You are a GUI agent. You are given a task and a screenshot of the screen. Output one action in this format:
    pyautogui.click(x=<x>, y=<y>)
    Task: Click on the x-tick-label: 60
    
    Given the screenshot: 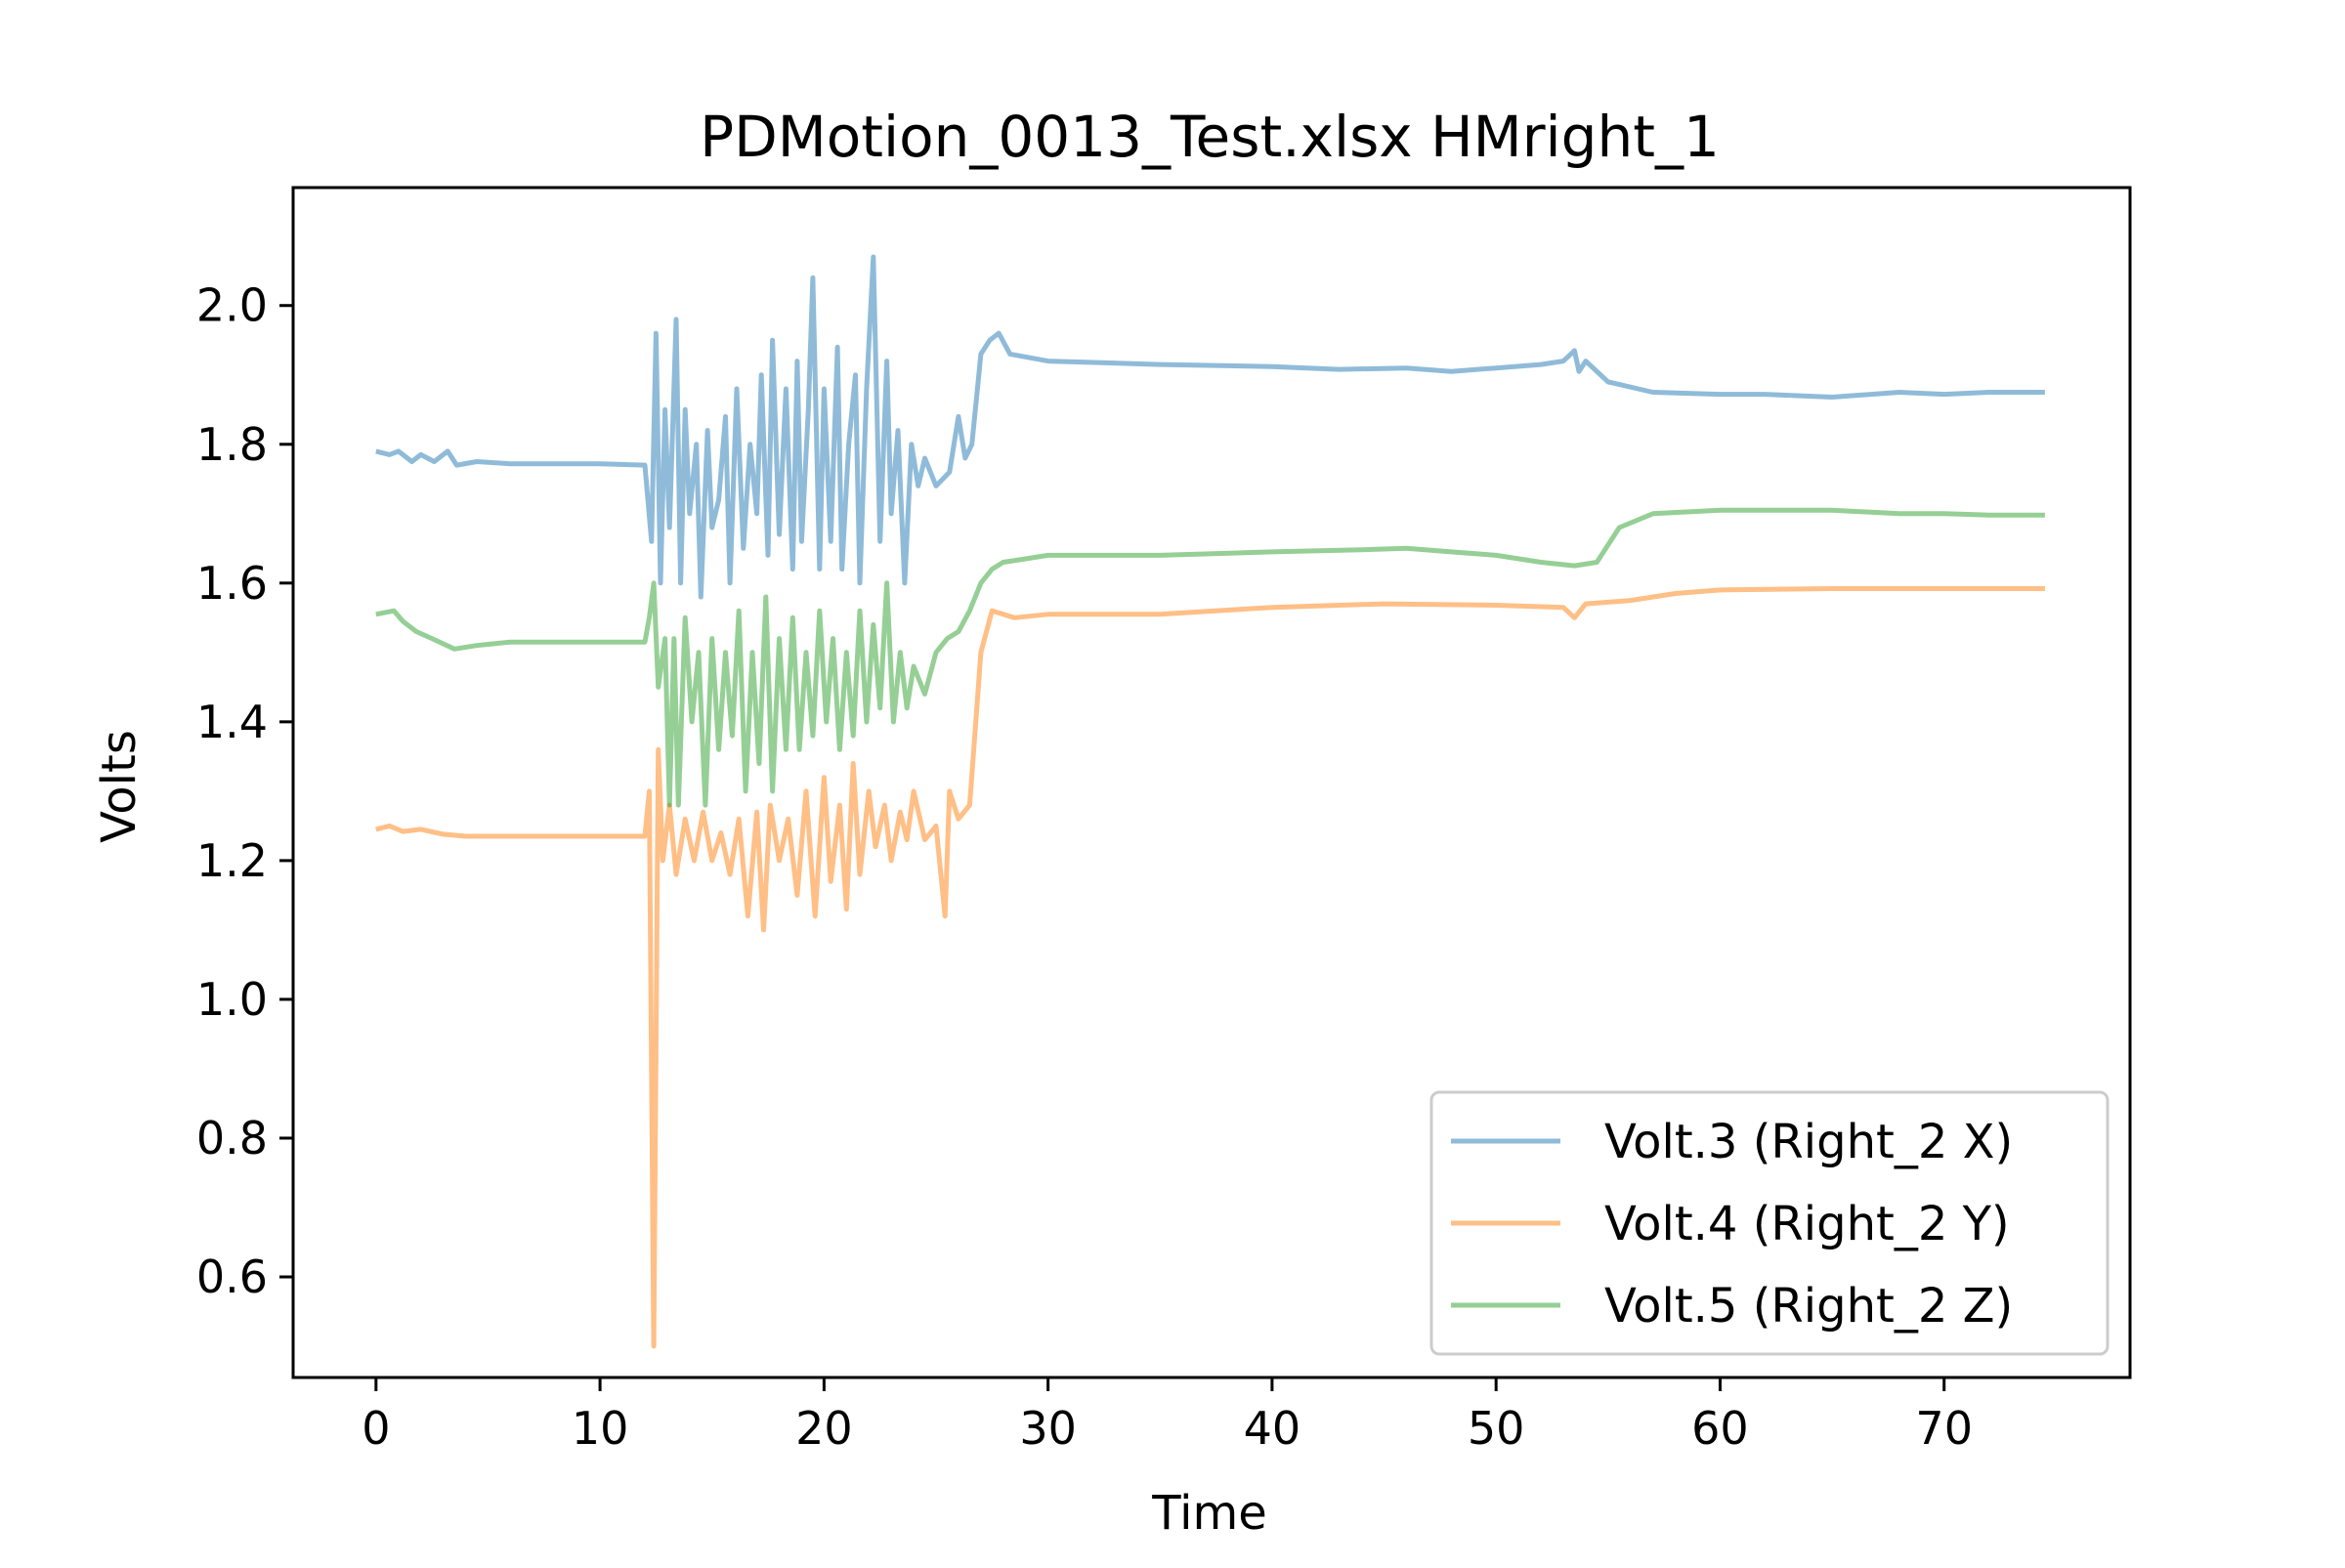 What is the action you would take?
    pyautogui.click(x=1720, y=1428)
    